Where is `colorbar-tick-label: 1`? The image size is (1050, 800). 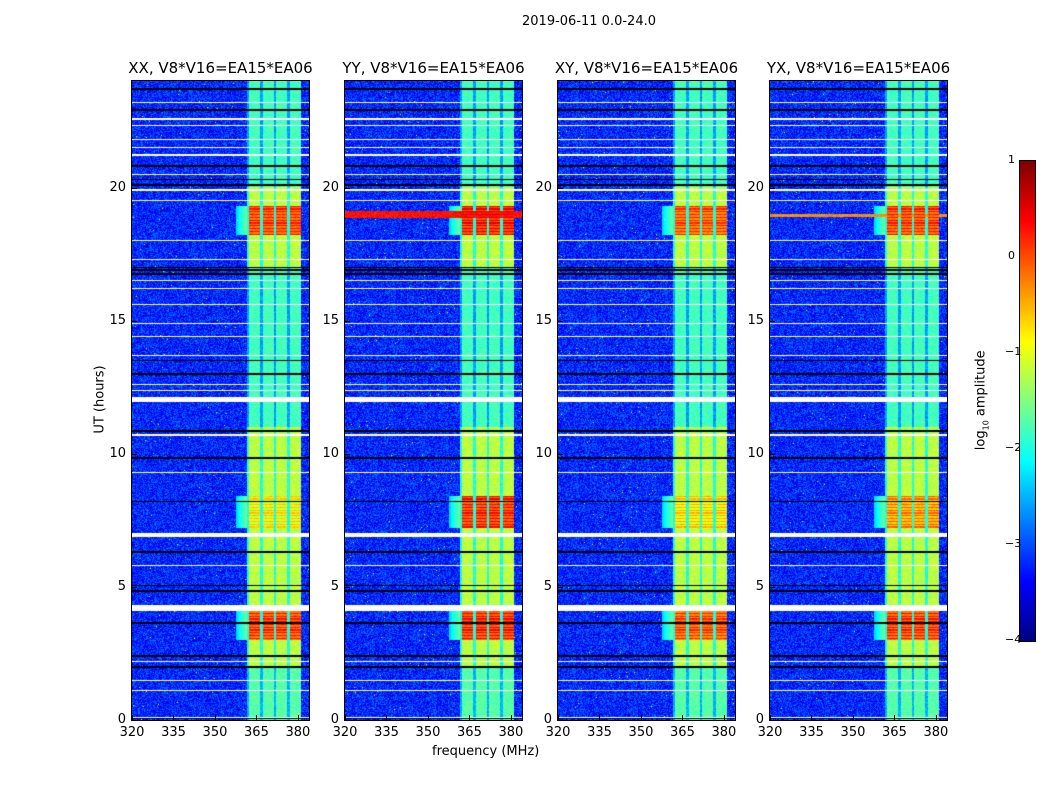
colorbar-tick-label: 1 is located at coordinates (1011, 159).